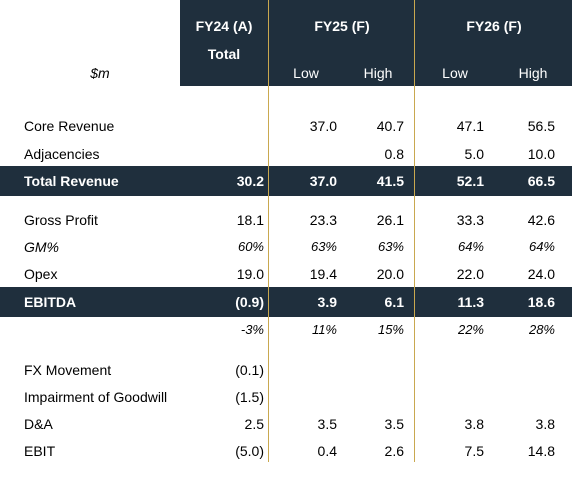  What do you see at coordinates (455, 73) in the screenshot?
I see `fy26-low-header: Low` at bounding box center [455, 73].